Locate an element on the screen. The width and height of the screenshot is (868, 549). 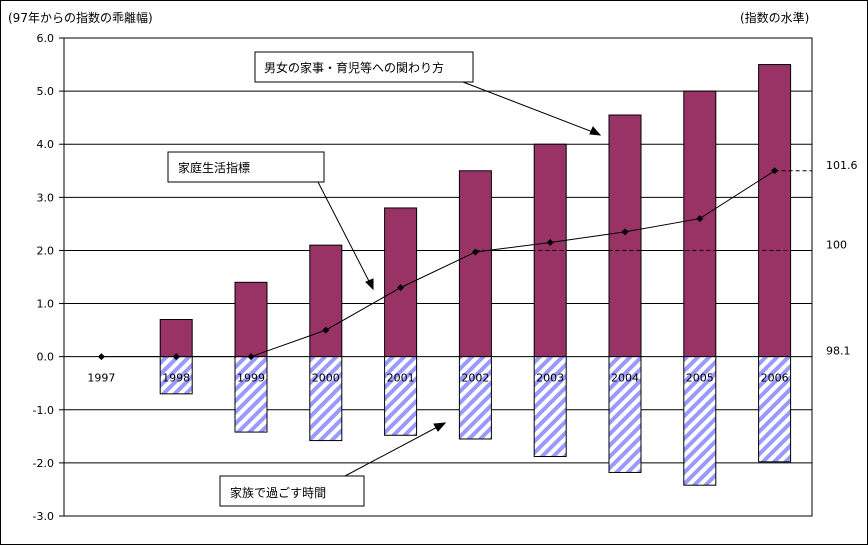
category-label: 2005 is located at coordinates (700, 378).